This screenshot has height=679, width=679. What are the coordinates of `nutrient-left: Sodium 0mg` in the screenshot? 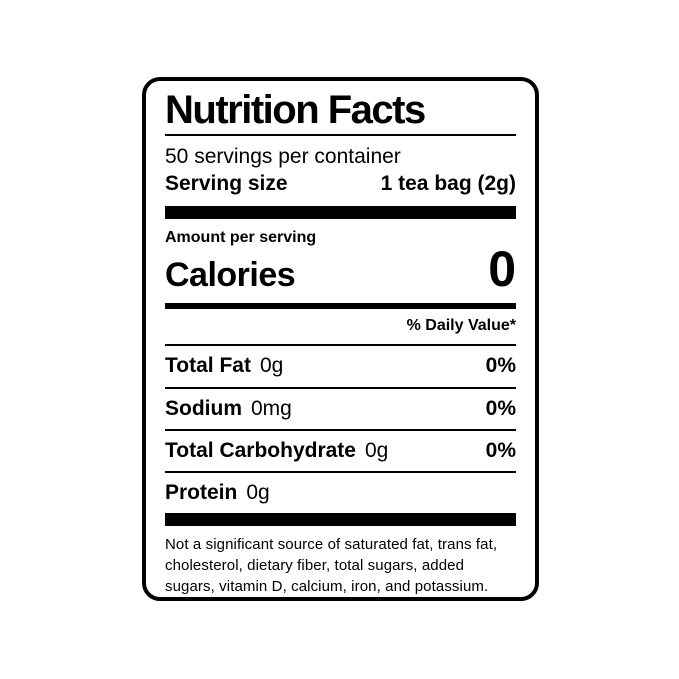 It's located at (228, 408).